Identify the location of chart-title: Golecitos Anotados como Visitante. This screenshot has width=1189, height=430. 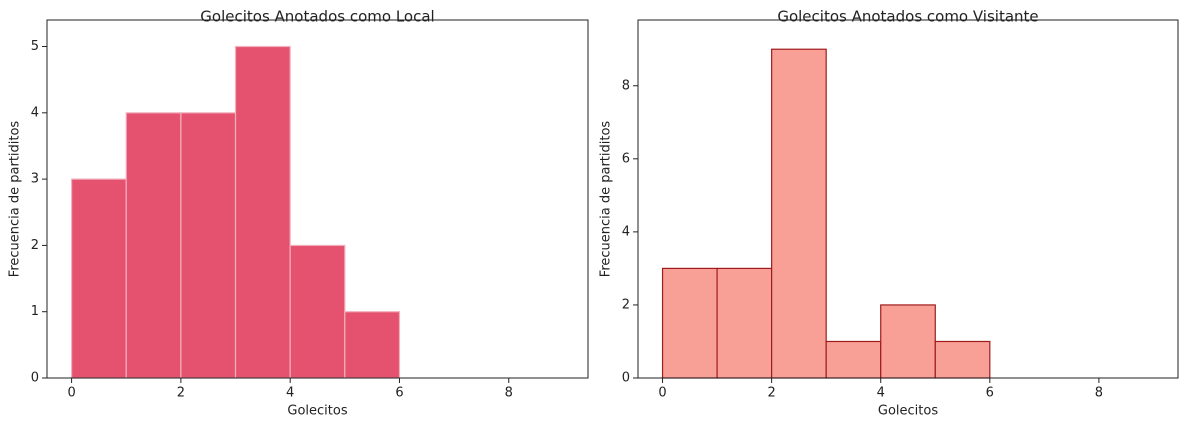
(907, 17).